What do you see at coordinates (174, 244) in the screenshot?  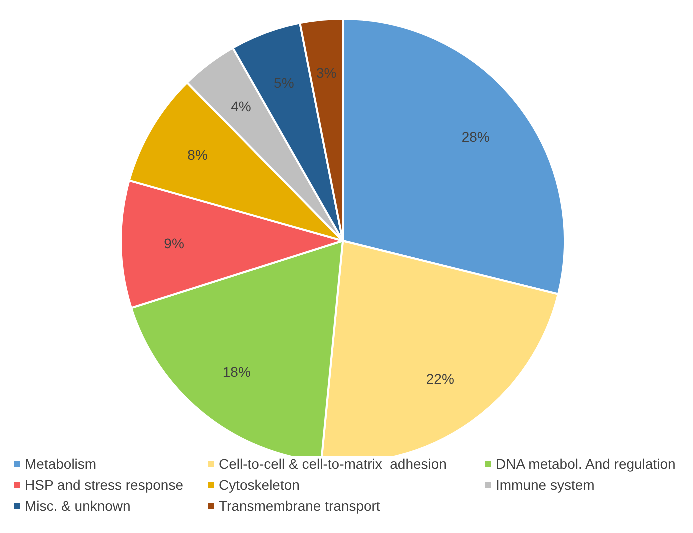 I see `data-label: 9%` at bounding box center [174, 244].